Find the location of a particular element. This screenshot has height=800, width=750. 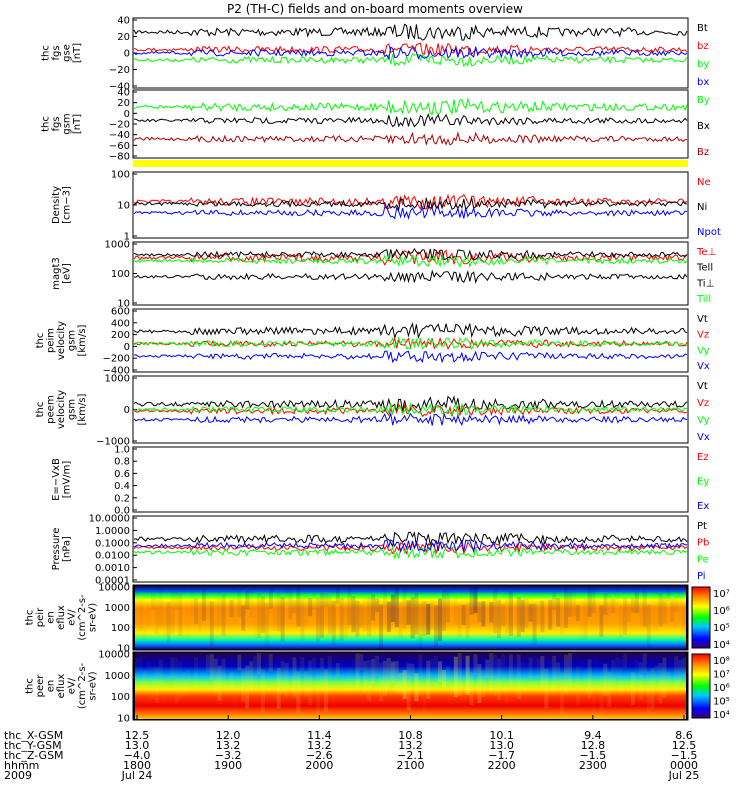

y-label-line: peim is located at coordinates (51, 340).